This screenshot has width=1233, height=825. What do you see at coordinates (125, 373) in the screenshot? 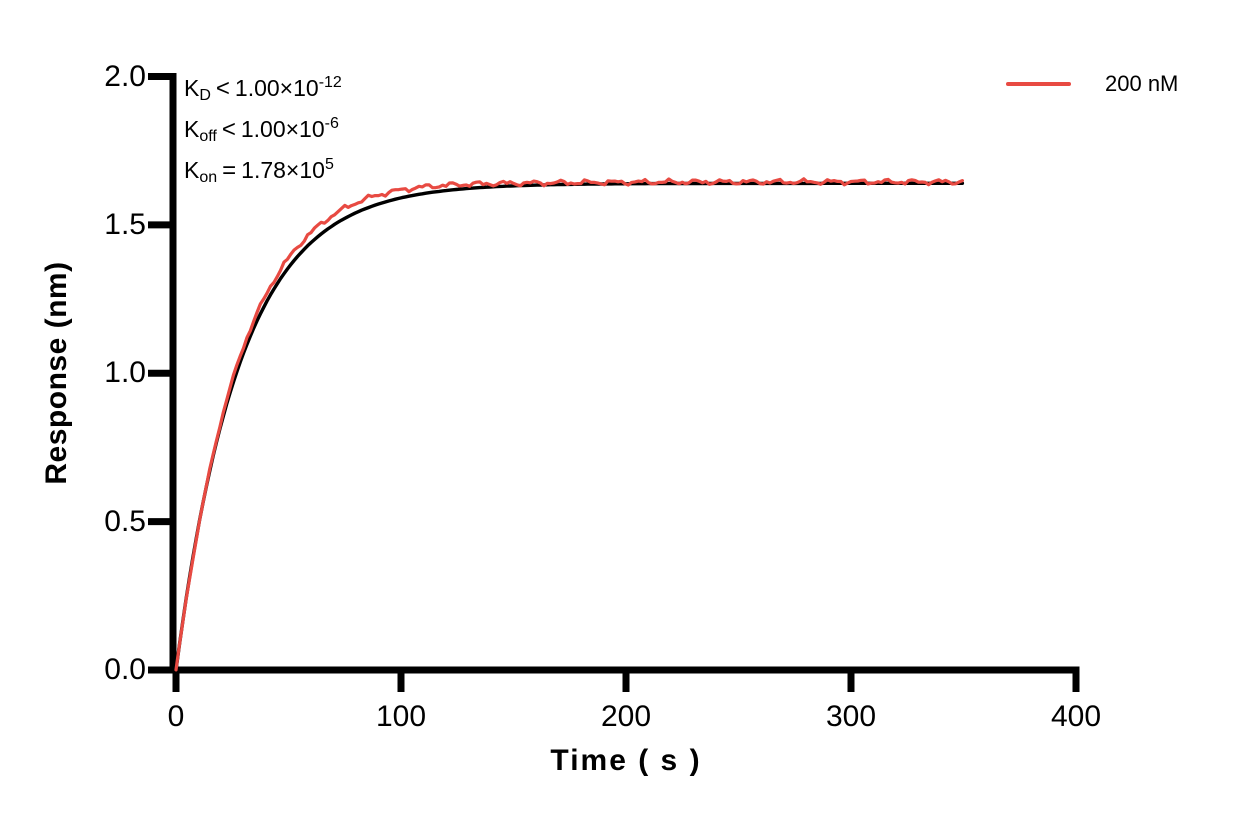
I see `y-tick-label: 1.0` at bounding box center [125, 373].